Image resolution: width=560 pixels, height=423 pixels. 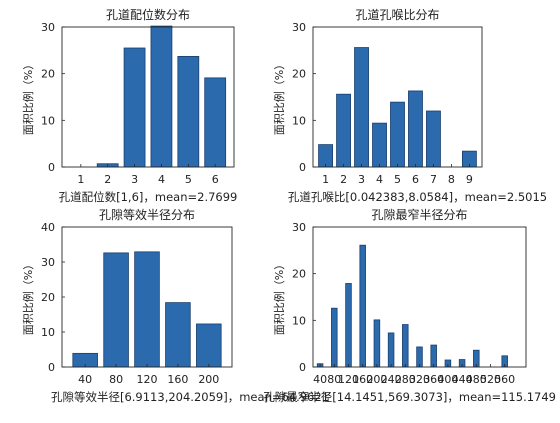 What do you see at coordinates (148, 14) in the screenshot?
I see `chart-title: 孔道配位数分布` at bounding box center [148, 14].